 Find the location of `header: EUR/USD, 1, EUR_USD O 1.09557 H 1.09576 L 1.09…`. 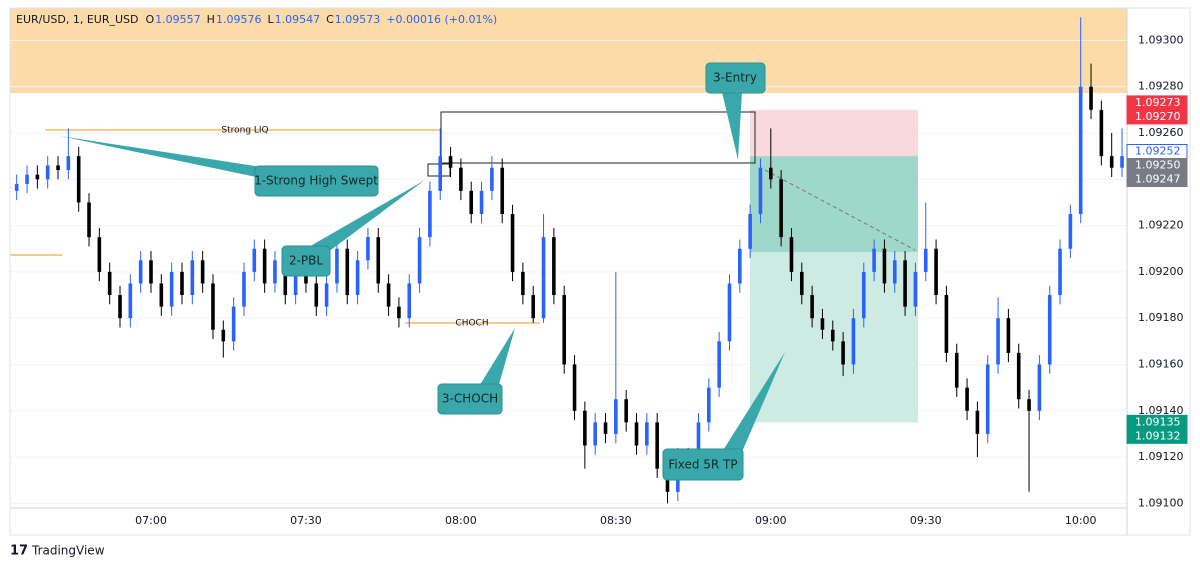

header: EUR/USD, 1, EUR_USD O 1.09557 H 1.09576 L 1.09… is located at coordinates (256, 19).